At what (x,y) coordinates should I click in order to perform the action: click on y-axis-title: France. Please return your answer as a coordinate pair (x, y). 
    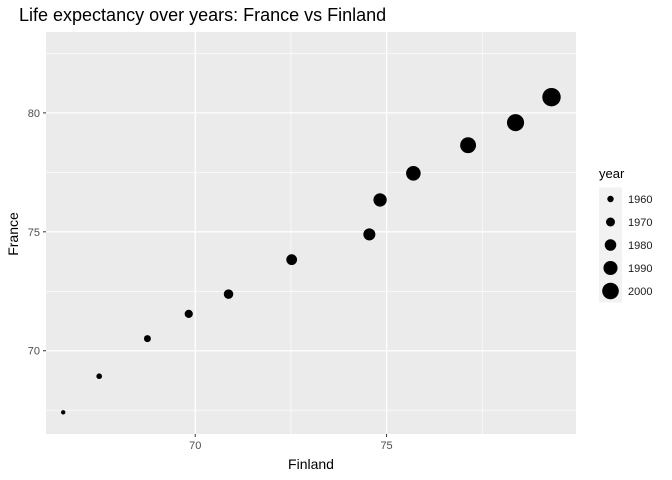
    Looking at the image, I should click on (13, 234).